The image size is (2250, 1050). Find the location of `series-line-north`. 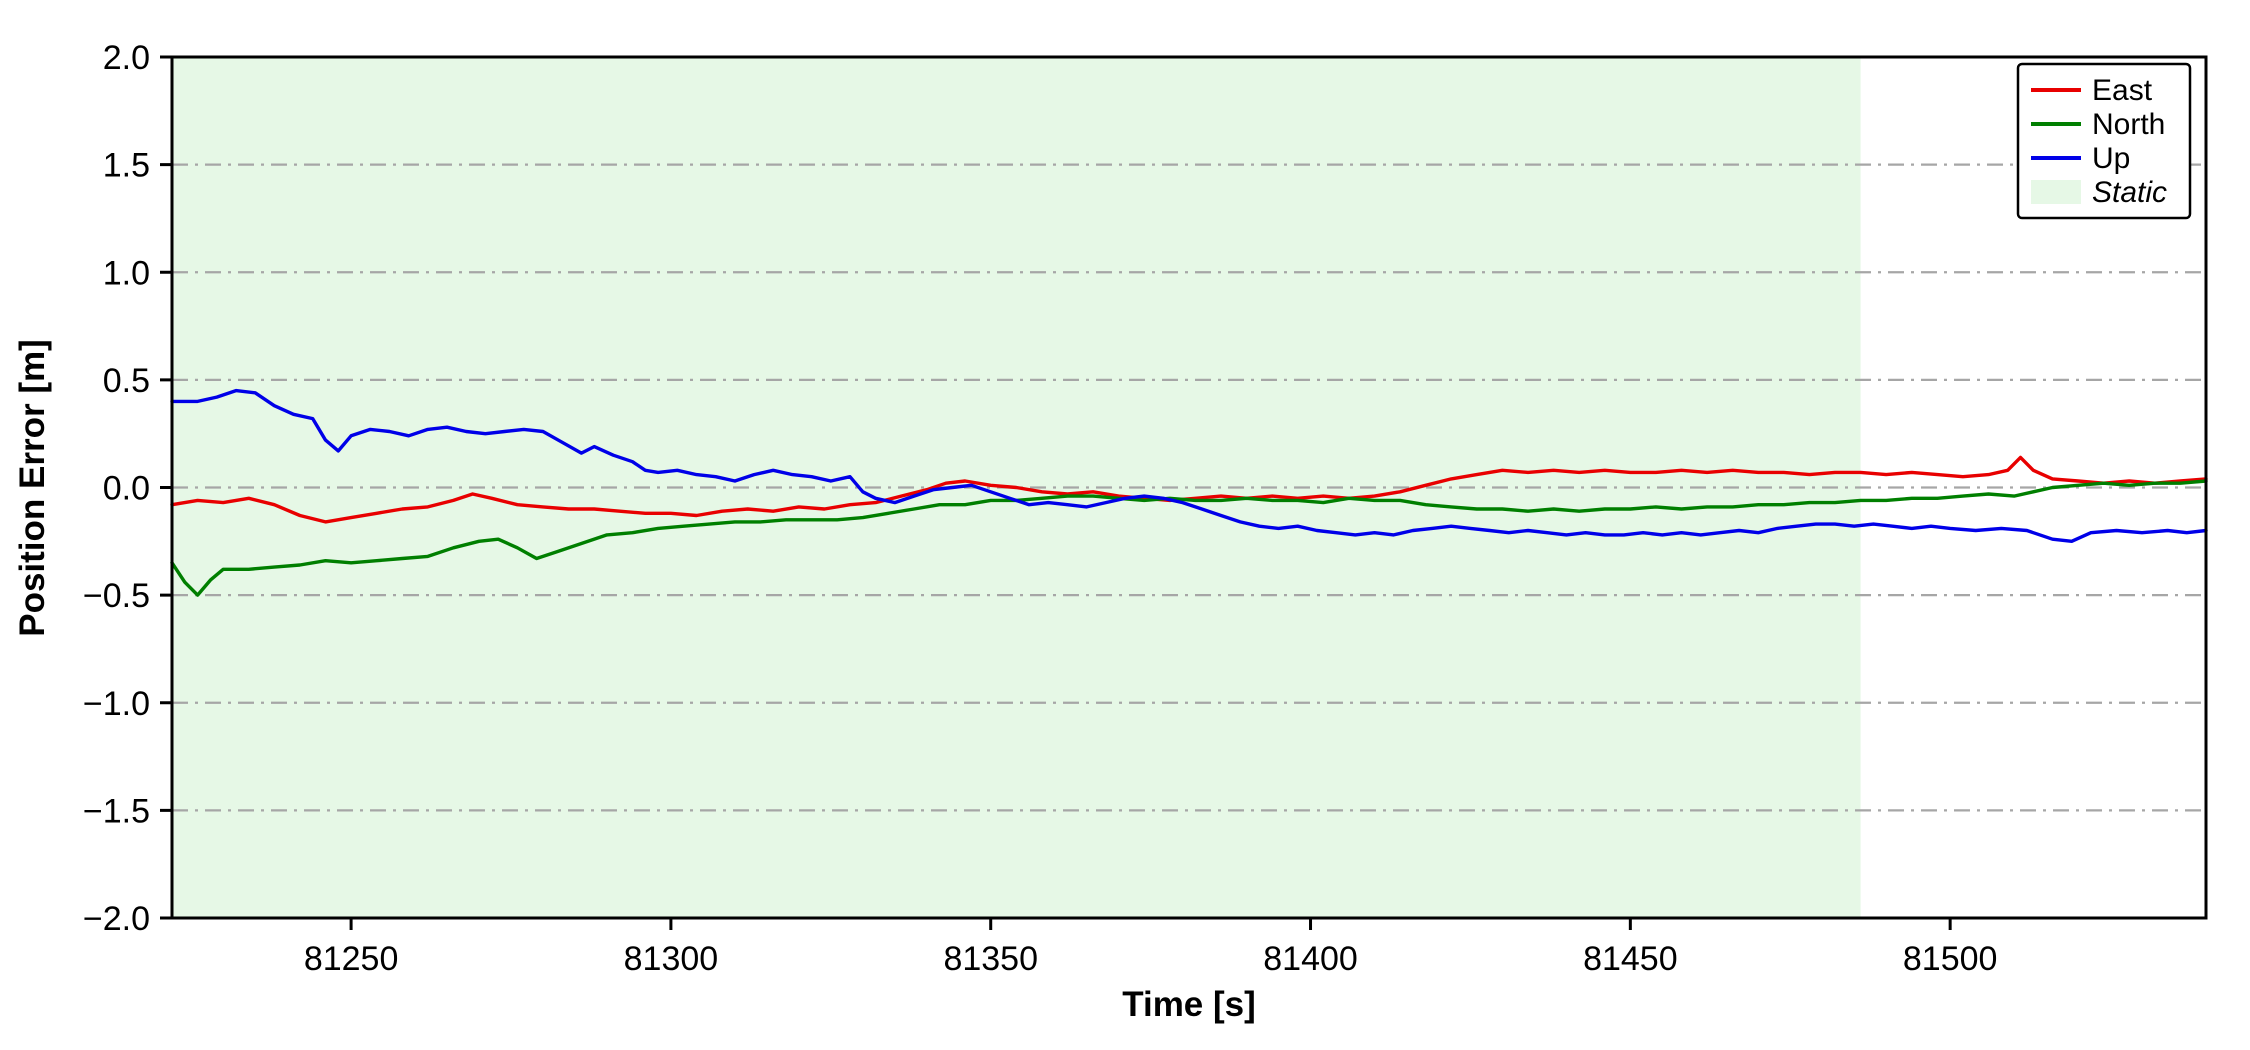

series-line-north is located at coordinates (1189, 538).